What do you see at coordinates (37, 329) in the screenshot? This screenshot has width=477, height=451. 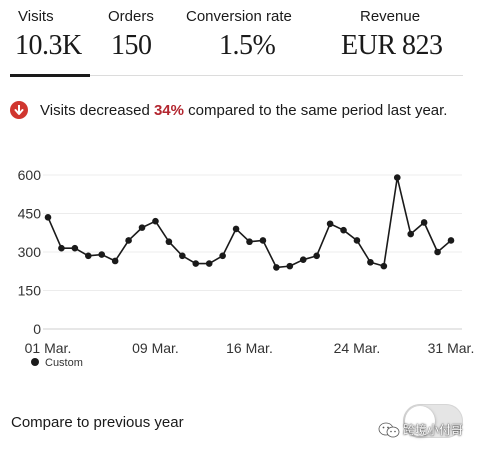 I see `y-tick-label: 0` at bounding box center [37, 329].